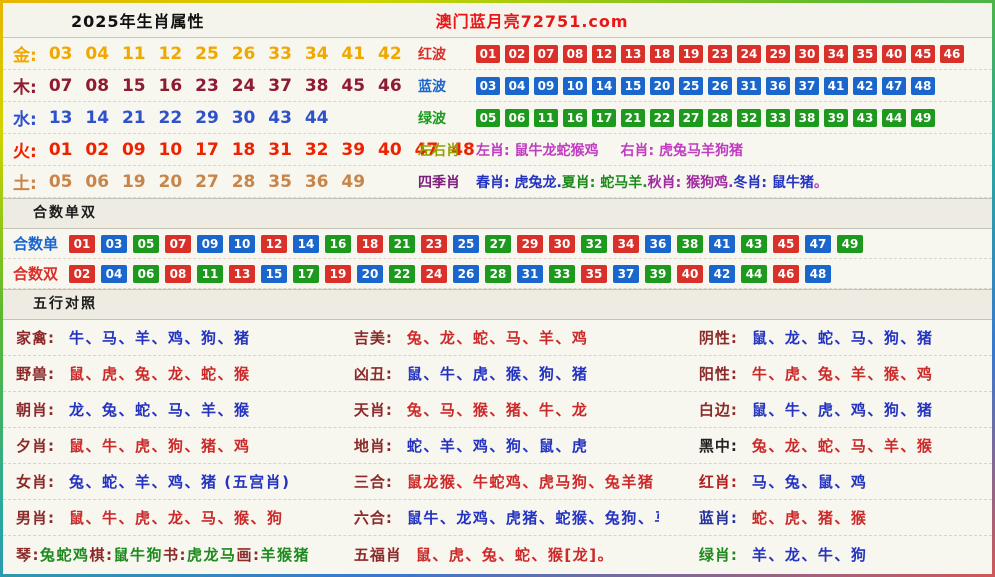  I want to click on number-badge-07: 07, so click(178, 243).